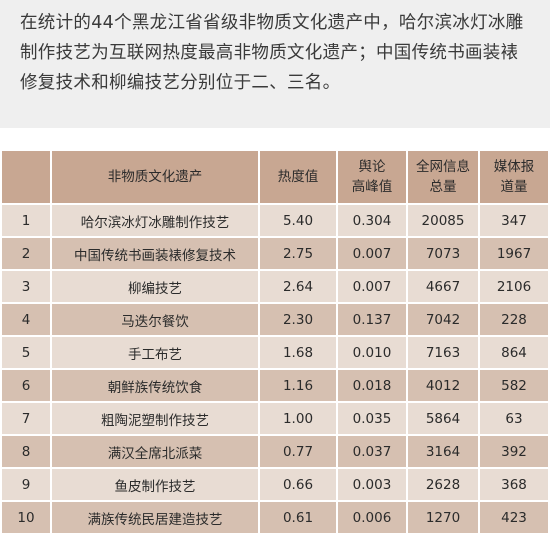  I want to click on cell-media: 1967, so click(514, 253).